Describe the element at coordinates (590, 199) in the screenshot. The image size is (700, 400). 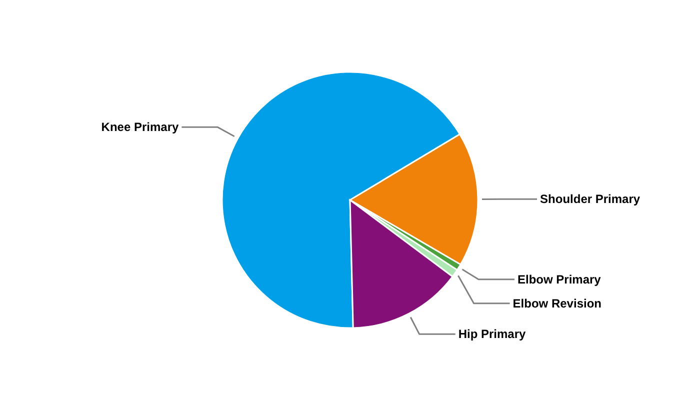
I see `slice-label: Shoulder Primary` at that location.